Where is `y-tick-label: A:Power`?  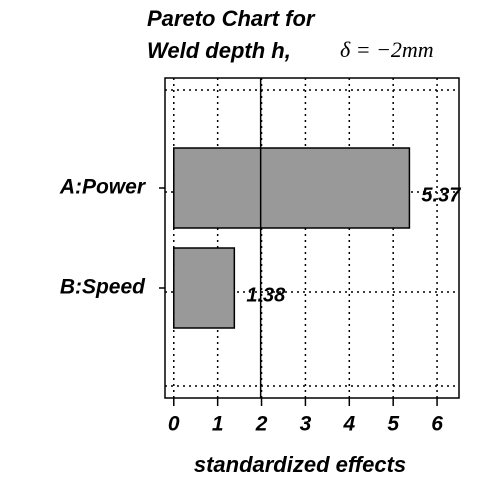 y-tick-label: A:Power is located at coordinates (103, 187).